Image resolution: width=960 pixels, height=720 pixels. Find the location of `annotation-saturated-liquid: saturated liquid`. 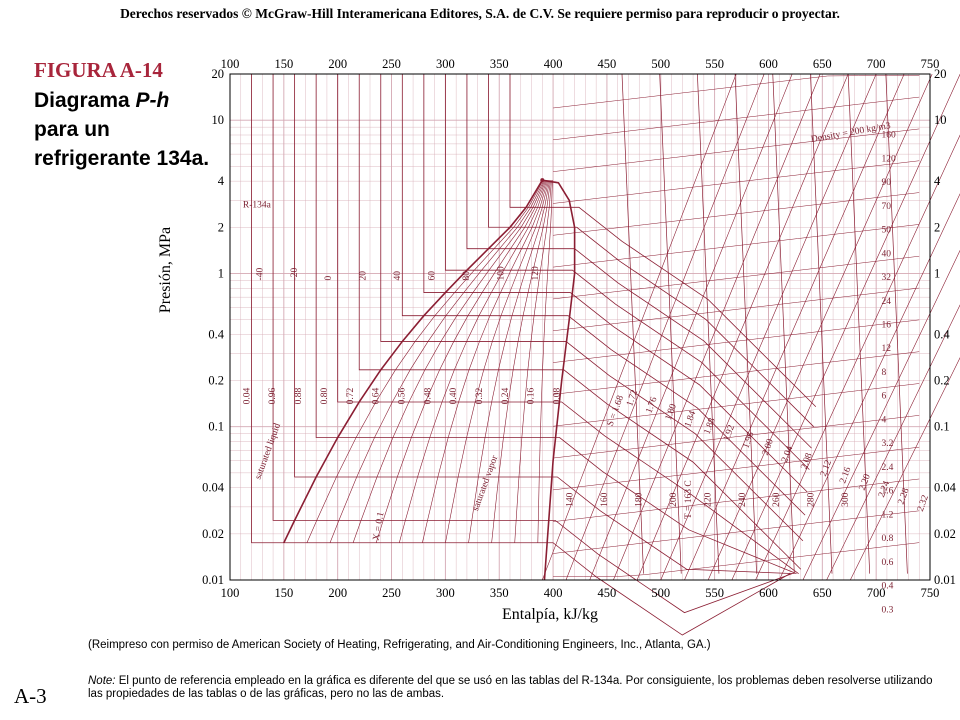

annotation-saturated-liquid: saturated liquid is located at coordinates (269, 451).